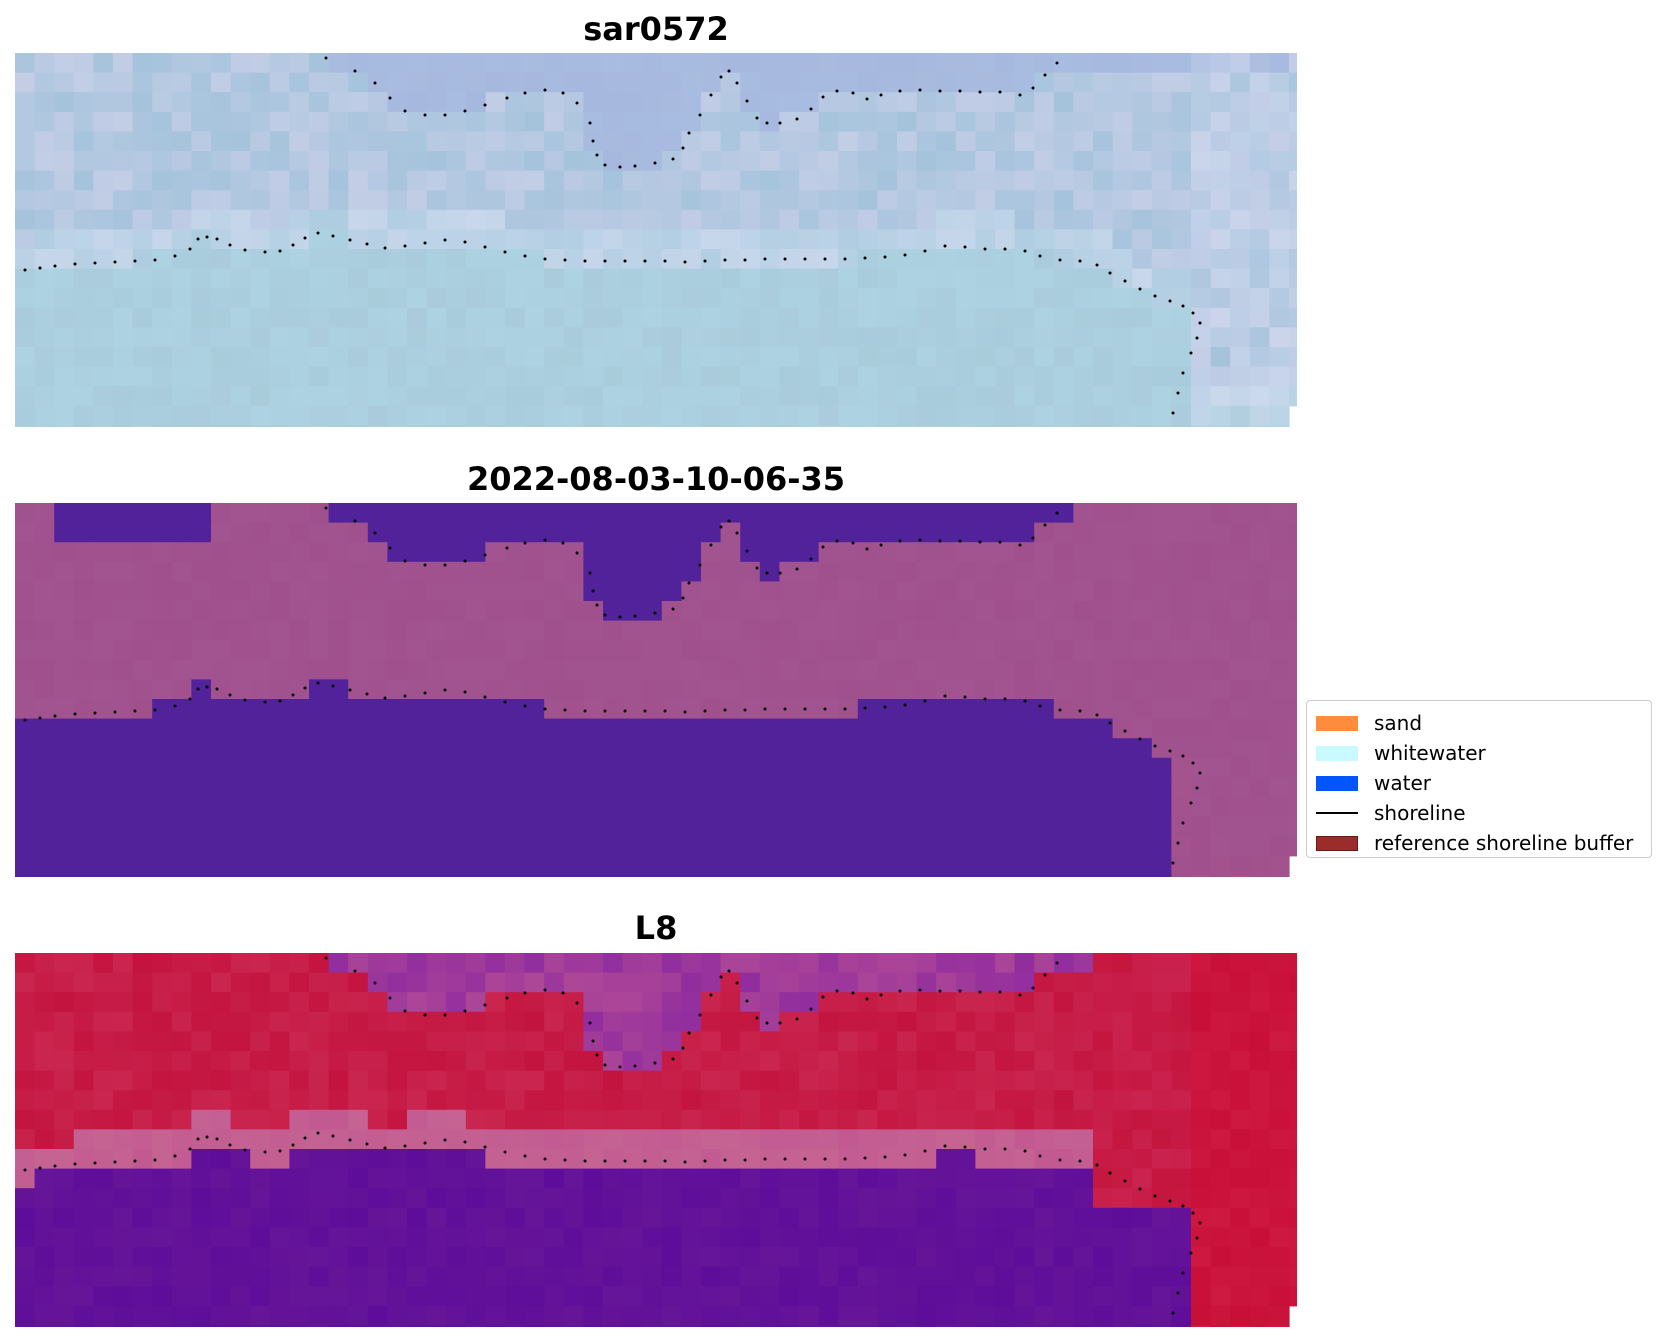 The image size is (1663, 1337). Describe the element at coordinates (1337, 753) in the screenshot. I see `whitewater-swatch-icon` at that location.